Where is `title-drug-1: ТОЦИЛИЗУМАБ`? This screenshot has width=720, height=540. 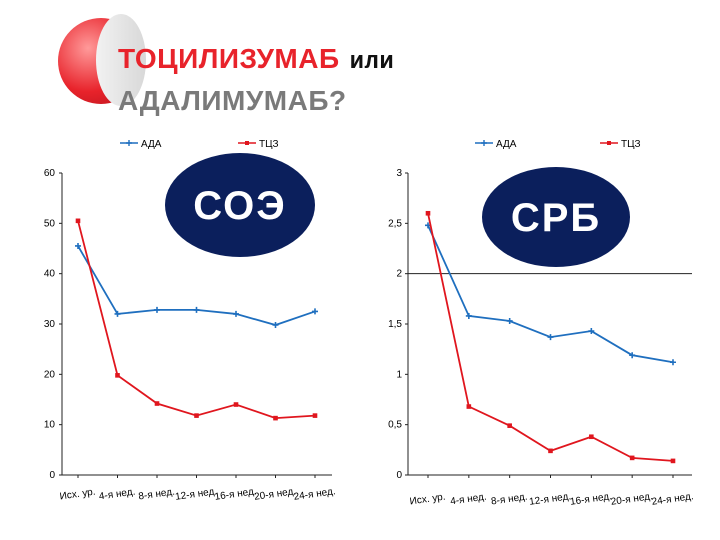
title-drug-1: ТОЦИЛИЗУМАБ is located at coordinates (229, 58).